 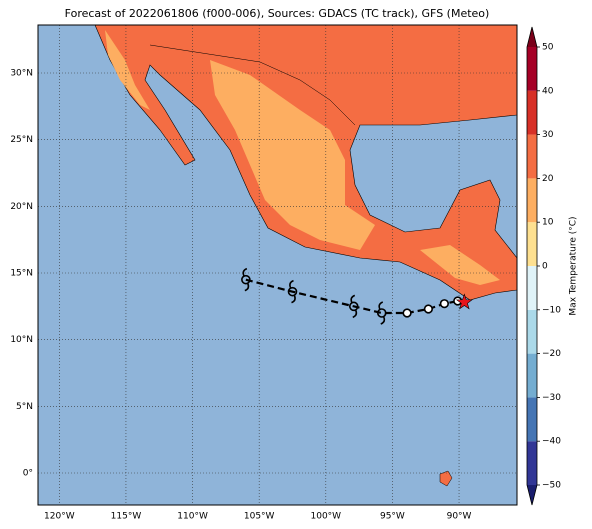 What do you see at coordinates (59, 517) in the screenshot?
I see `x-tick-label: 120°W` at bounding box center [59, 517].